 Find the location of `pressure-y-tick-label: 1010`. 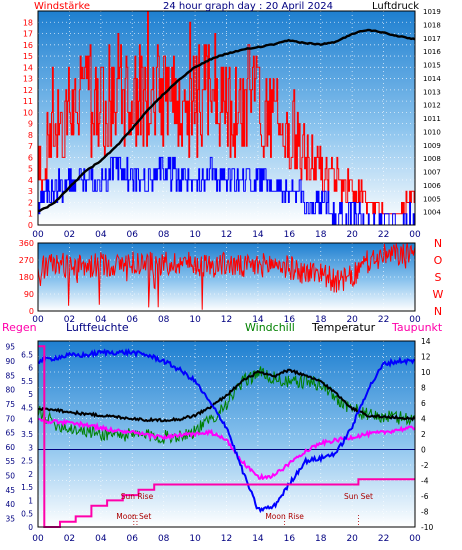

pressure-y-tick-label: 1010 is located at coordinates (432, 132).